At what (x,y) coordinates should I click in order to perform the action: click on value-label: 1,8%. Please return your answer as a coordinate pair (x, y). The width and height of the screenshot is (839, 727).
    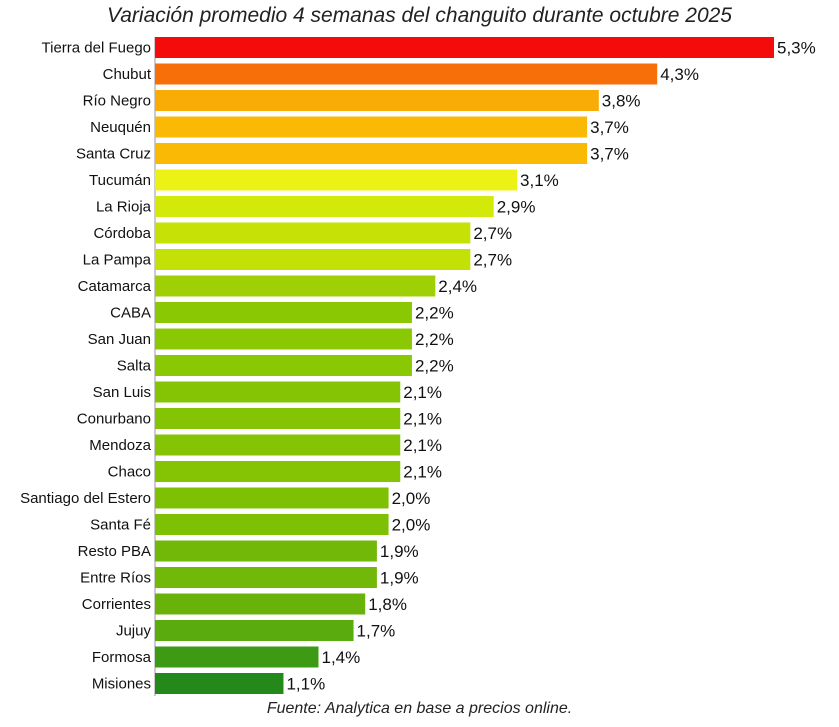
    Looking at the image, I should click on (387, 604).